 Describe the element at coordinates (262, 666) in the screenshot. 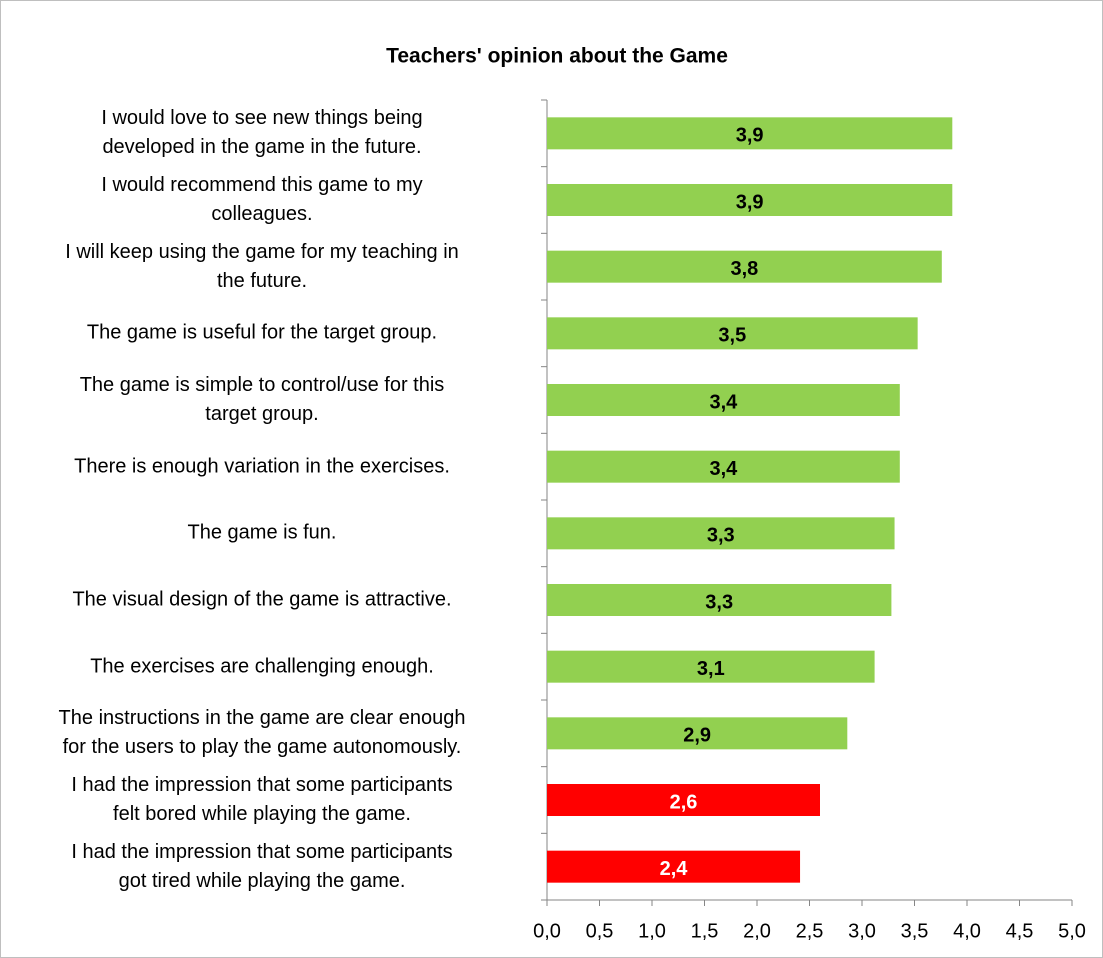

I see `category-label: The exercises are challenging enough.` at that location.